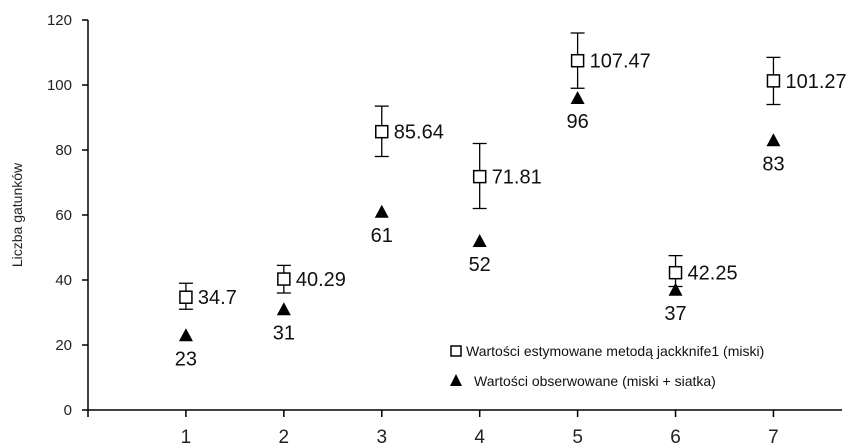 The image size is (849, 447). What do you see at coordinates (186, 359) in the screenshot?
I see `data-label-observed: 23` at bounding box center [186, 359].